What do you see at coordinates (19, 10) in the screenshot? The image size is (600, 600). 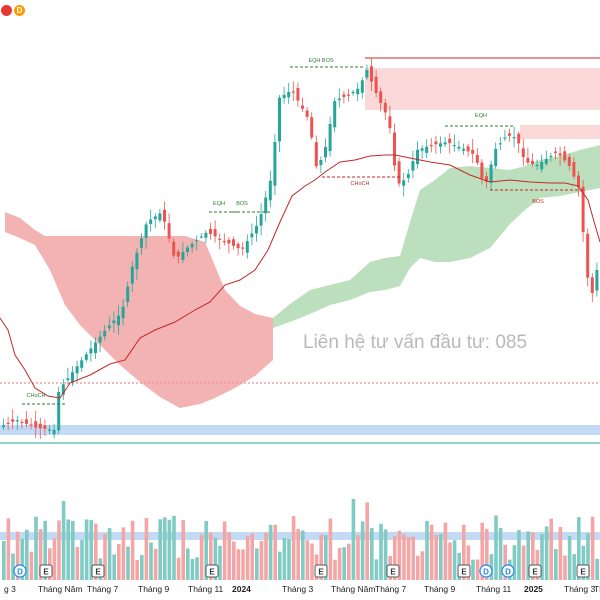 I see `orange-d-badge-icon: D` at bounding box center [19, 10].